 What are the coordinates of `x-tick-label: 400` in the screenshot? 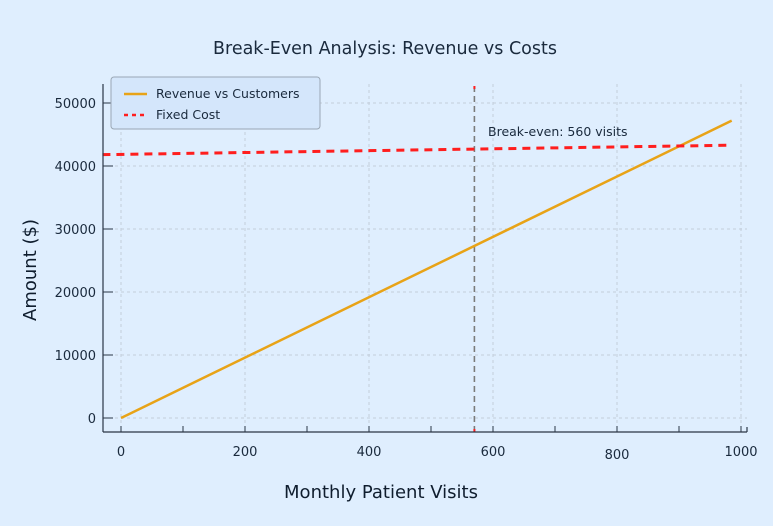 It's located at (369, 452).